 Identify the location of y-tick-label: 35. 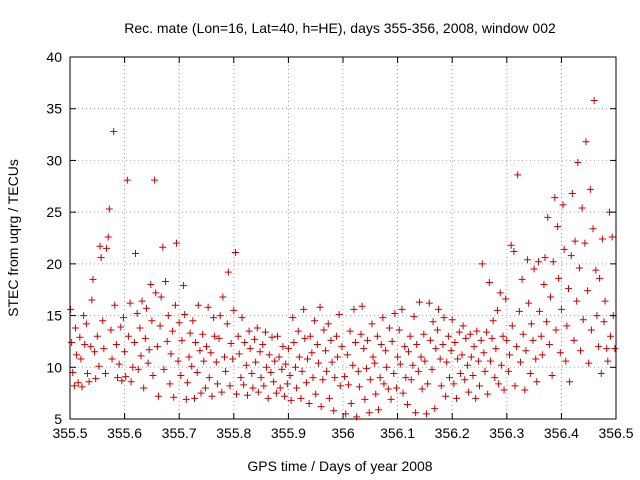
(54, 109).